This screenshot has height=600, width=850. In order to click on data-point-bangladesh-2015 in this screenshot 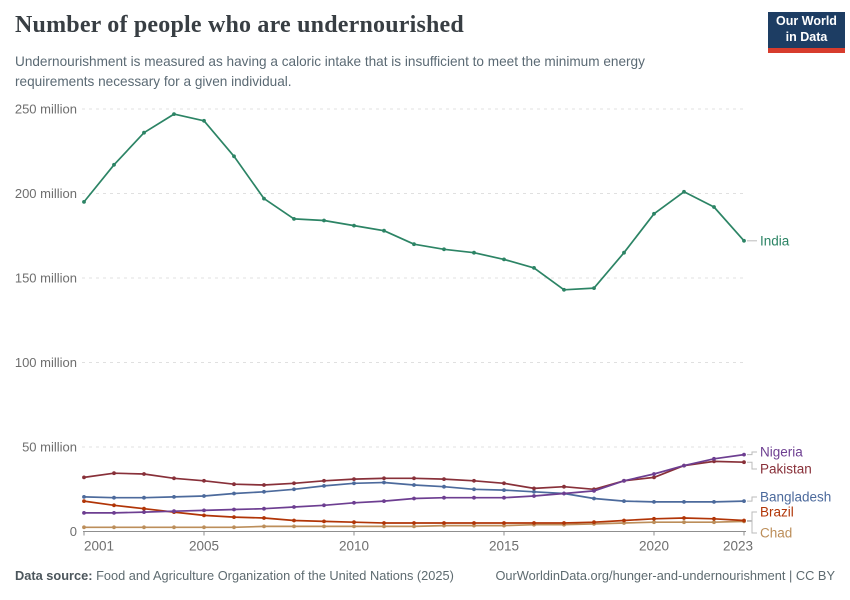, I will do `click(504, 490)`.